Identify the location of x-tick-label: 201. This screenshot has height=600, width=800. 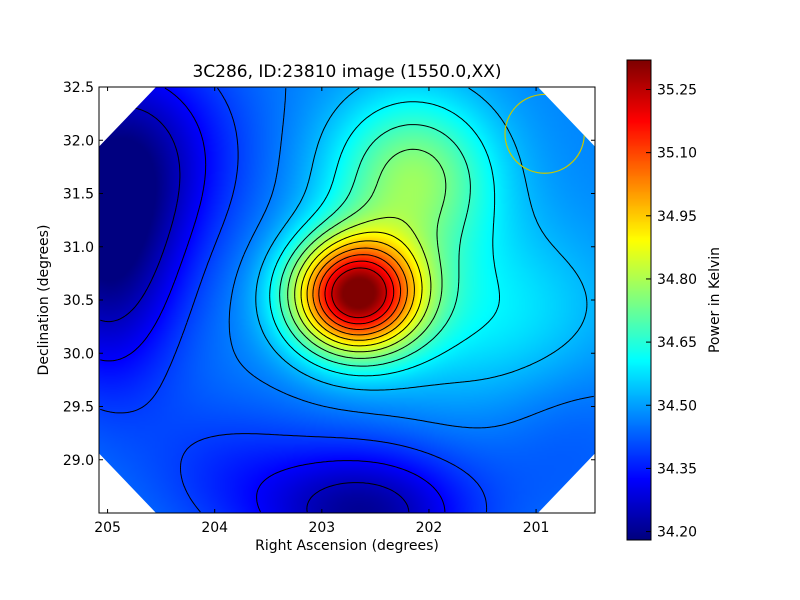
(536, 528).